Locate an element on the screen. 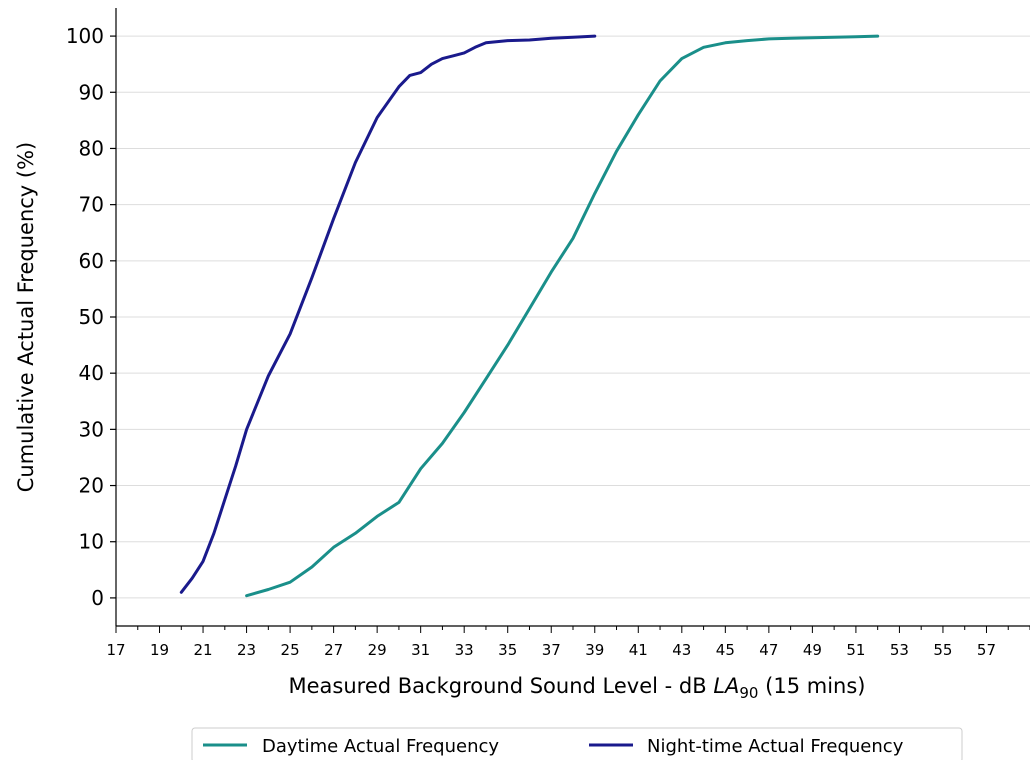 The width and height of the screenshot is (1030, 760). ytick-label-100: 100 is located at coordinates (85, 36).